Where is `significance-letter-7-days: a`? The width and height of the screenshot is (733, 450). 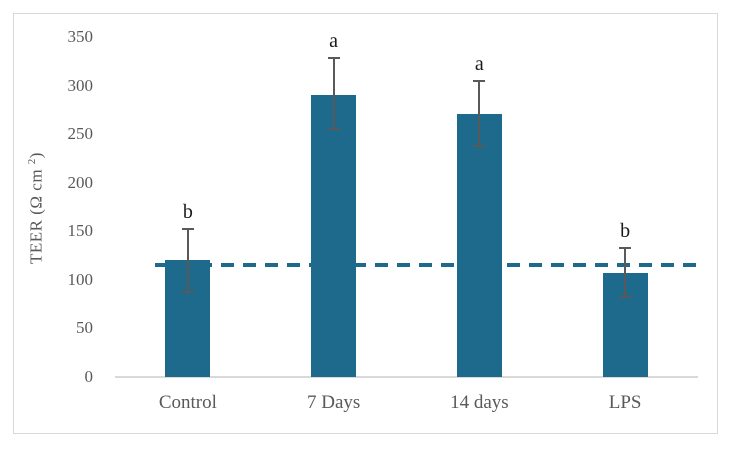 significance-letter-7-days: a is located at coordinates (334, 41).